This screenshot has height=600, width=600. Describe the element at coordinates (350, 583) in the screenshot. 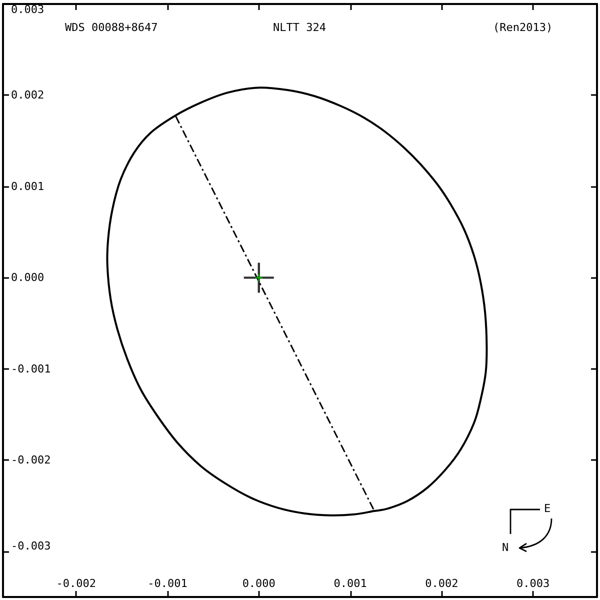

I see `x-tick-label: 0.001` at that location.